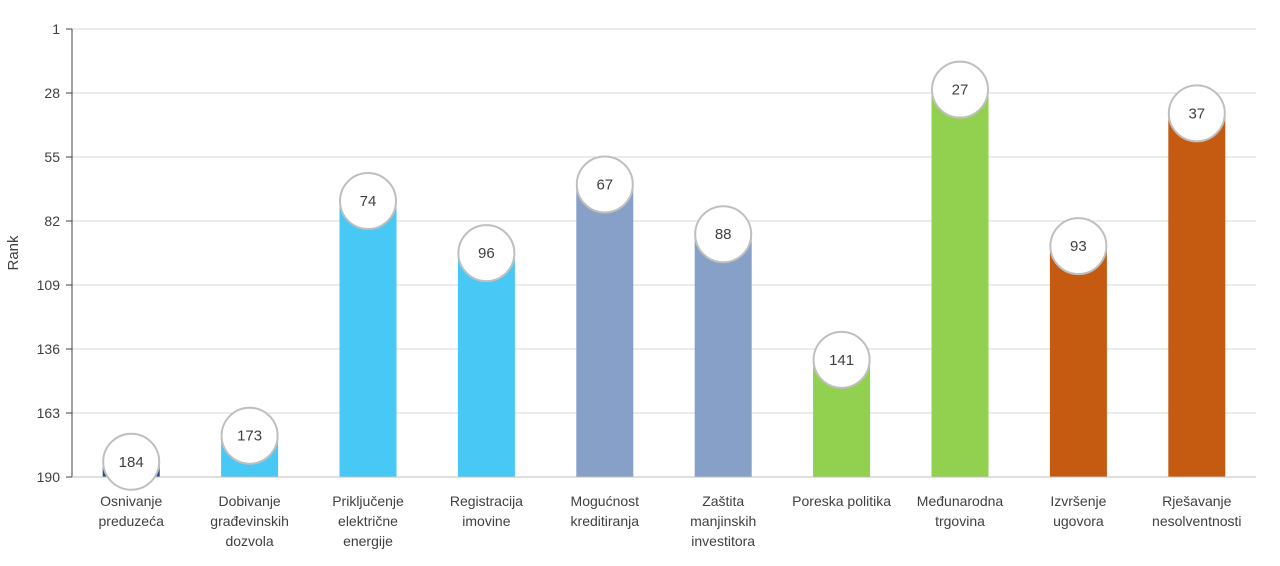 The width and height of the screenshot is (1280, 566). What do you see at coordinates (605, 521) in the screenshot?
I see `category-label-line: kreditiranja` at bounding box center [605, 521].